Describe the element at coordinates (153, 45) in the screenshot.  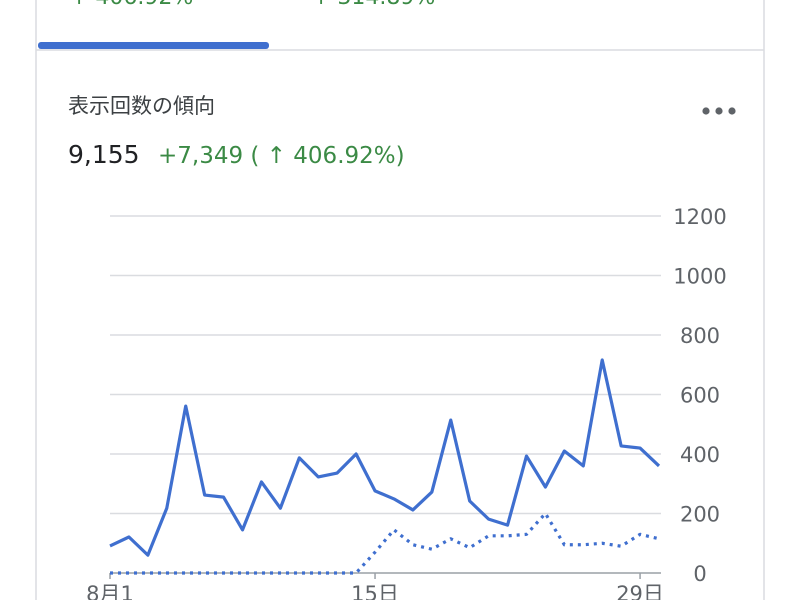
I see `active-tab-indicator` at that location.